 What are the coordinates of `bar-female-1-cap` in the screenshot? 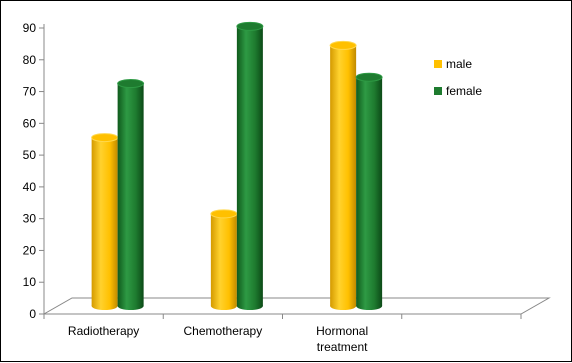 It's located at (250, 26).